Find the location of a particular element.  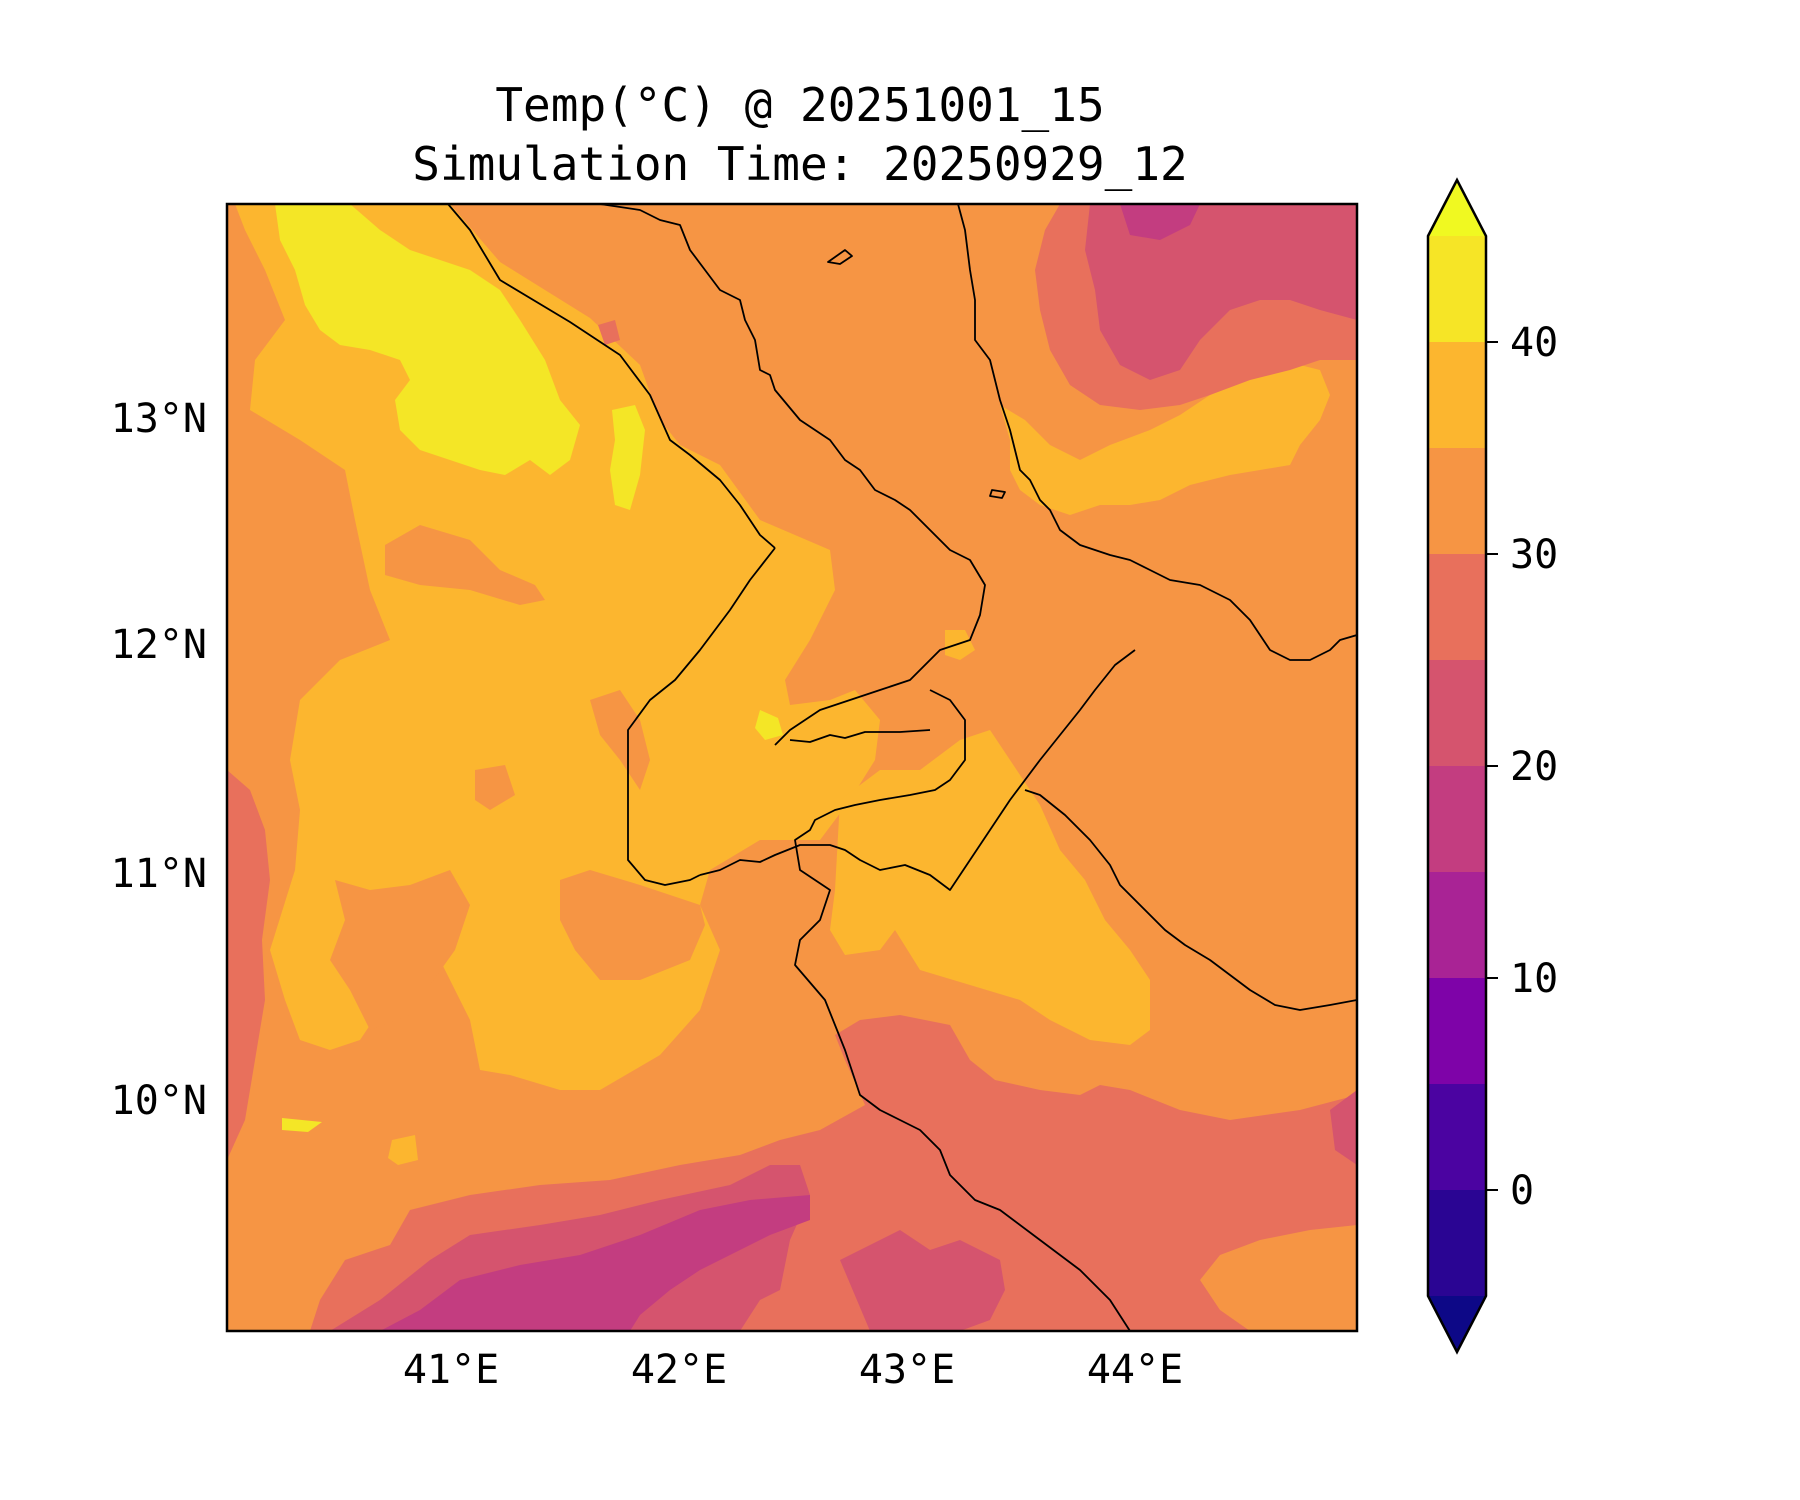

tadjoura-shore is located at coordinates (860, 736).